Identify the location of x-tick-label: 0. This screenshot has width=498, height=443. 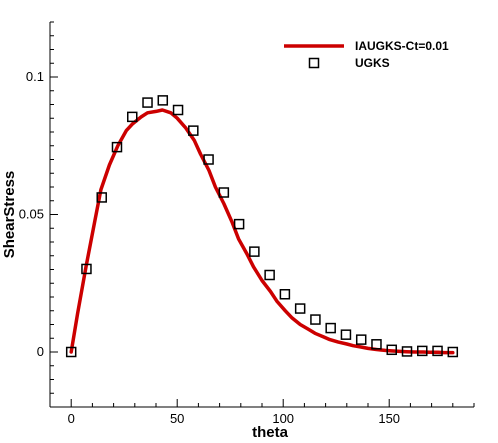
(71, 418).